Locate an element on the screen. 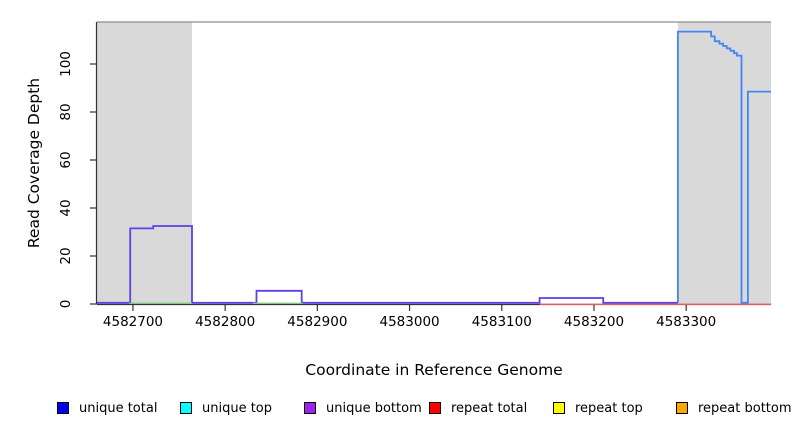 This screenshot has height=432, width=792. x-axis-title: Coordinate in Reference Genome is located at coordinates (434, 370).